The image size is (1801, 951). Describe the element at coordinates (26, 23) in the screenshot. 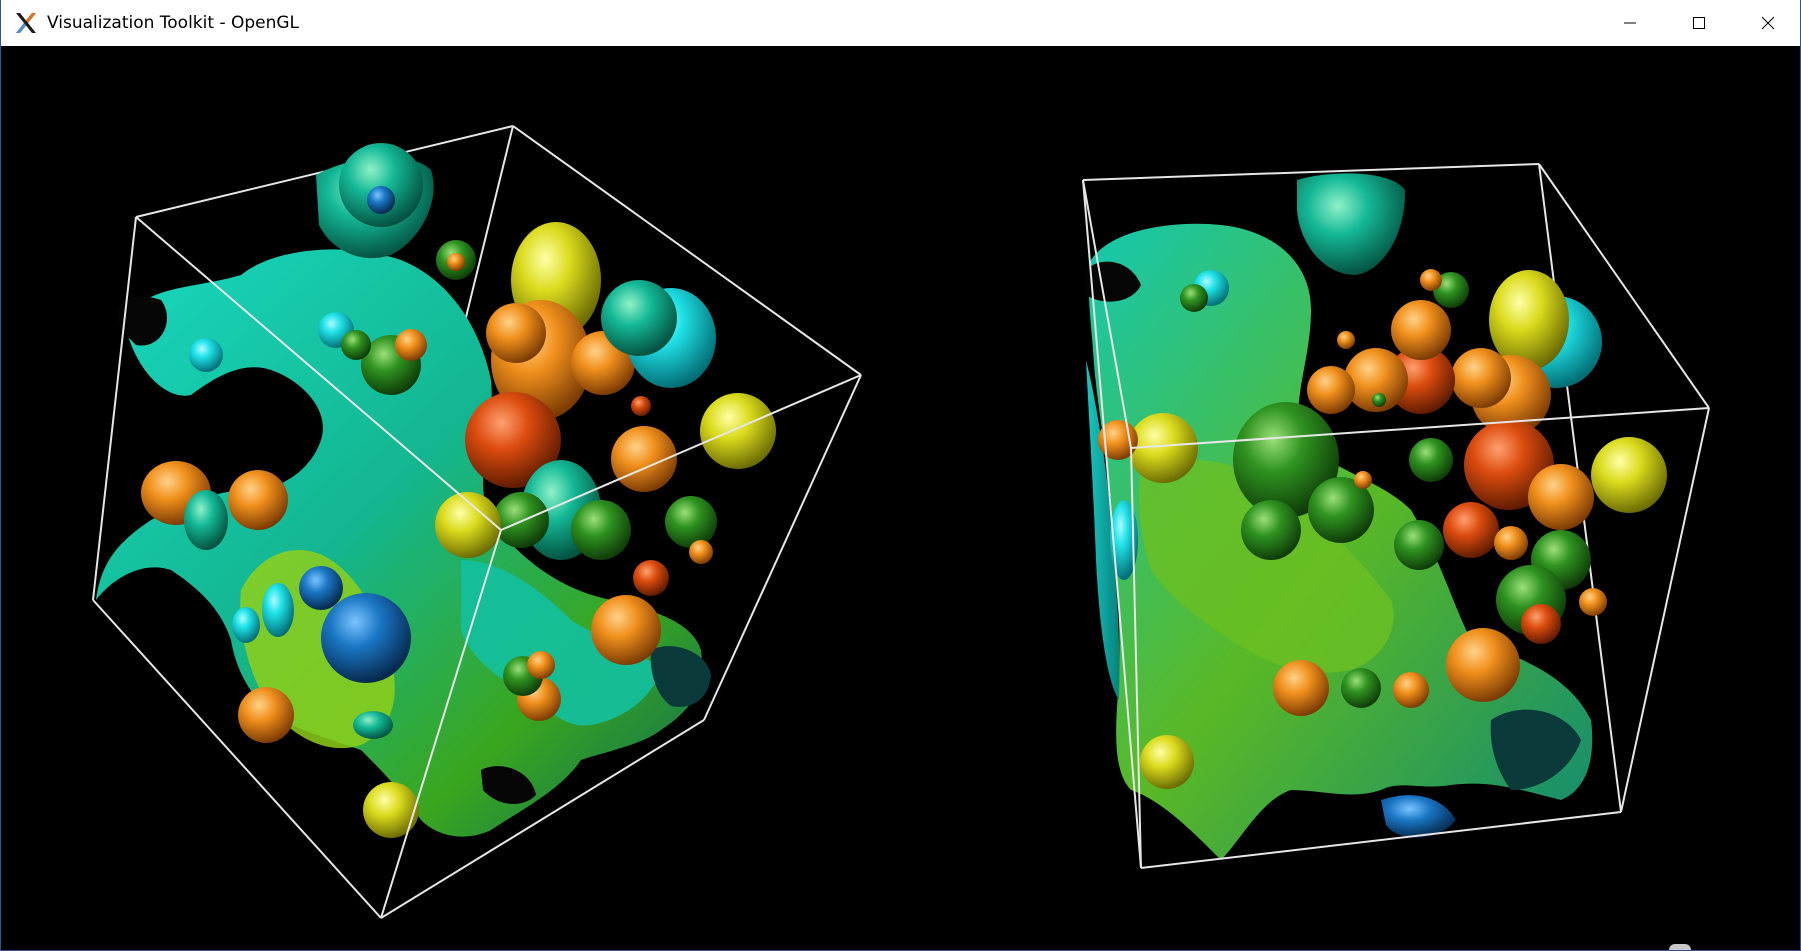

I see `vtk-logo-icon` at that location.